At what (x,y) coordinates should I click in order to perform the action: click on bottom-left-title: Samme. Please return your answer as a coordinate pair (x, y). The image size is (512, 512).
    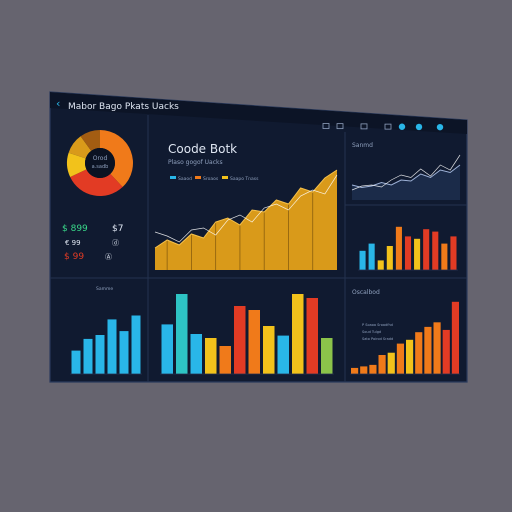
    Looking at the image, I should click on (104, 289).